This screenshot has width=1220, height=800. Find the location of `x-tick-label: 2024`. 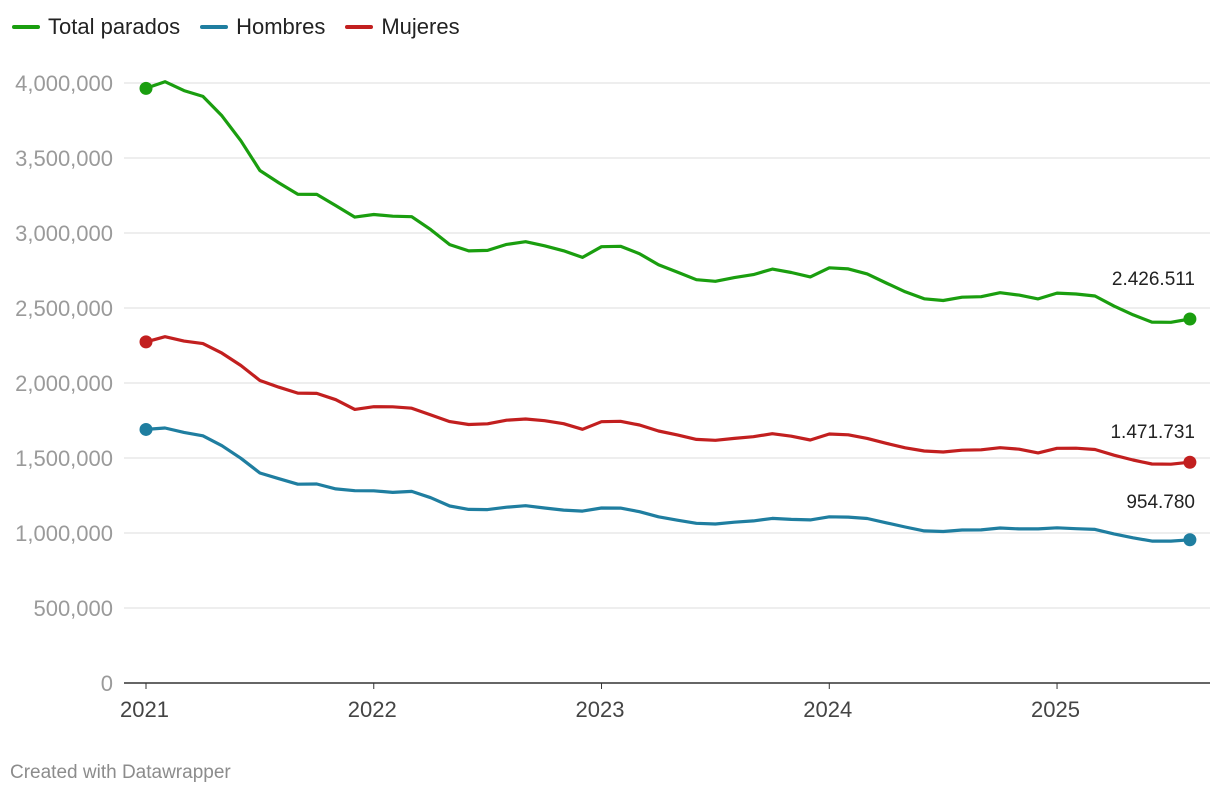

x-tick-label: 2024 is located at coordinates (827, 709).